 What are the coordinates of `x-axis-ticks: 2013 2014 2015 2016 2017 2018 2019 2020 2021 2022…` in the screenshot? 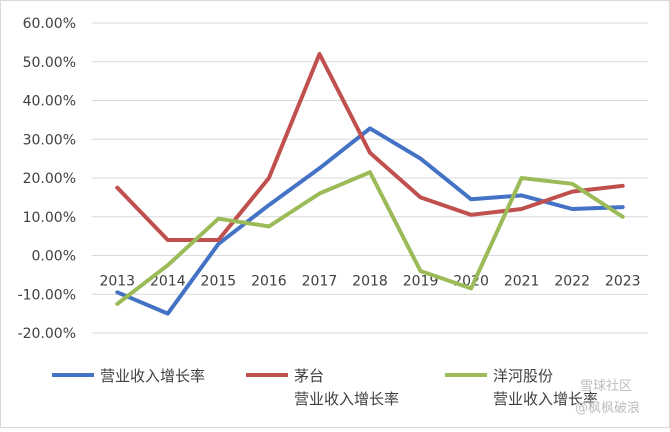 It's located at (369, 282).